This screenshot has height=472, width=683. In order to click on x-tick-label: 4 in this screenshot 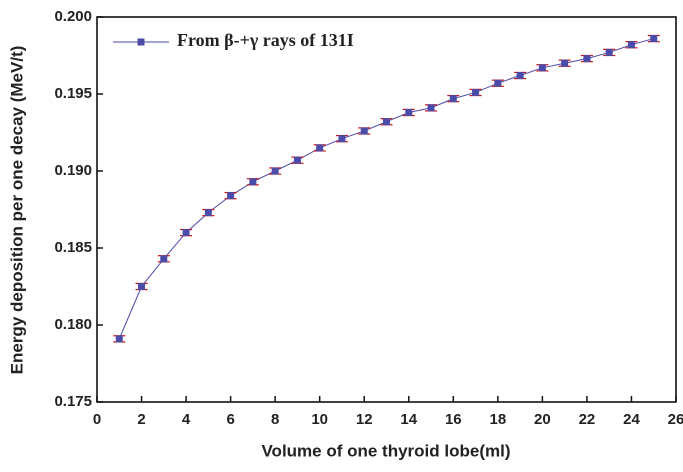, I will do `click(186, 419)`.